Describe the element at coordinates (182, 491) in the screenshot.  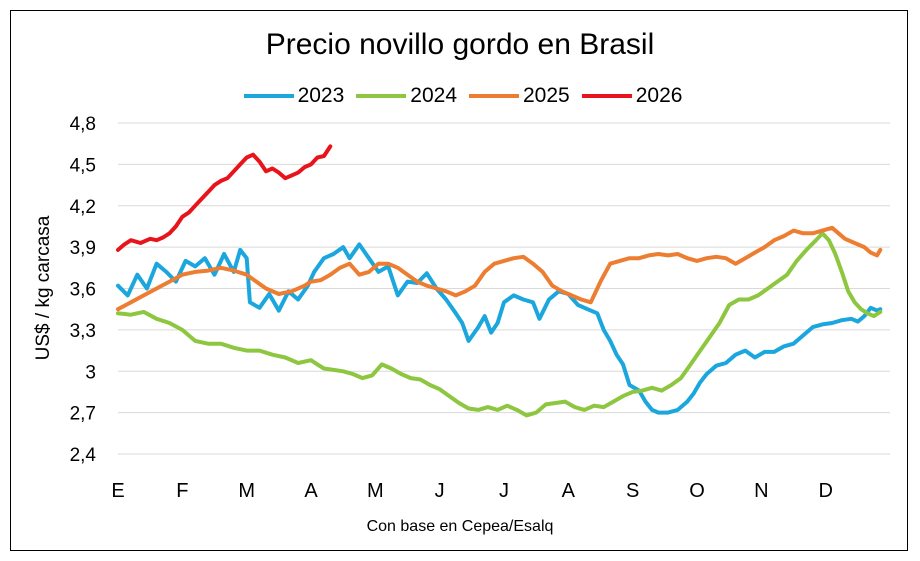
I see `x-tick-label: F` at that location.